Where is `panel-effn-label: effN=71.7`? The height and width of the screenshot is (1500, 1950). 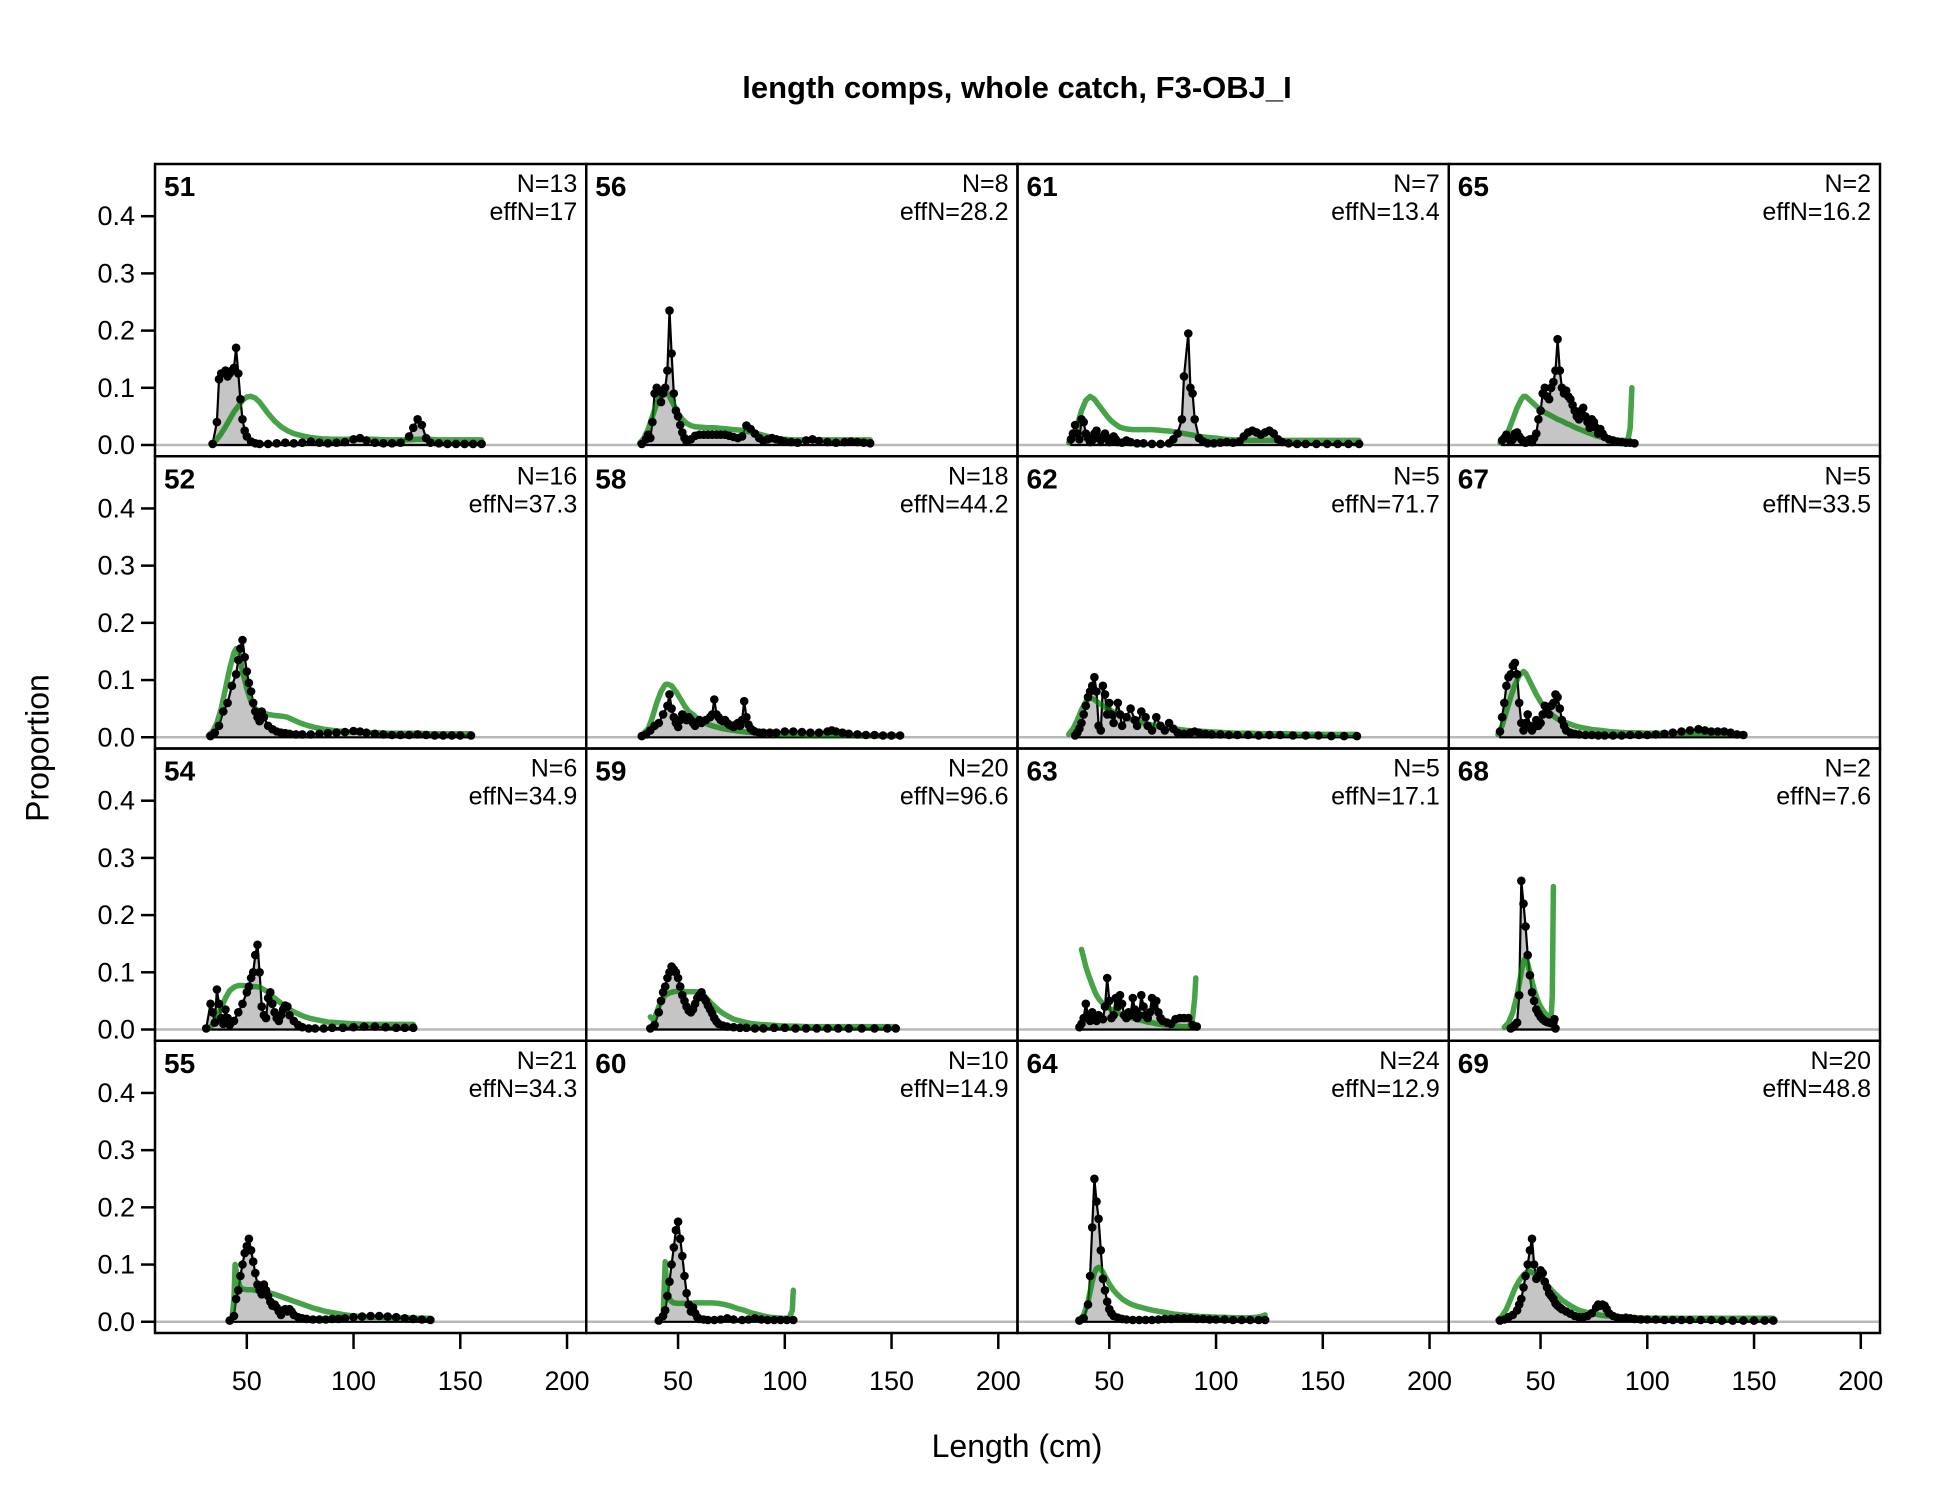 panel-effn-label: effN=71.7 is located at coordinates (1385, 504).